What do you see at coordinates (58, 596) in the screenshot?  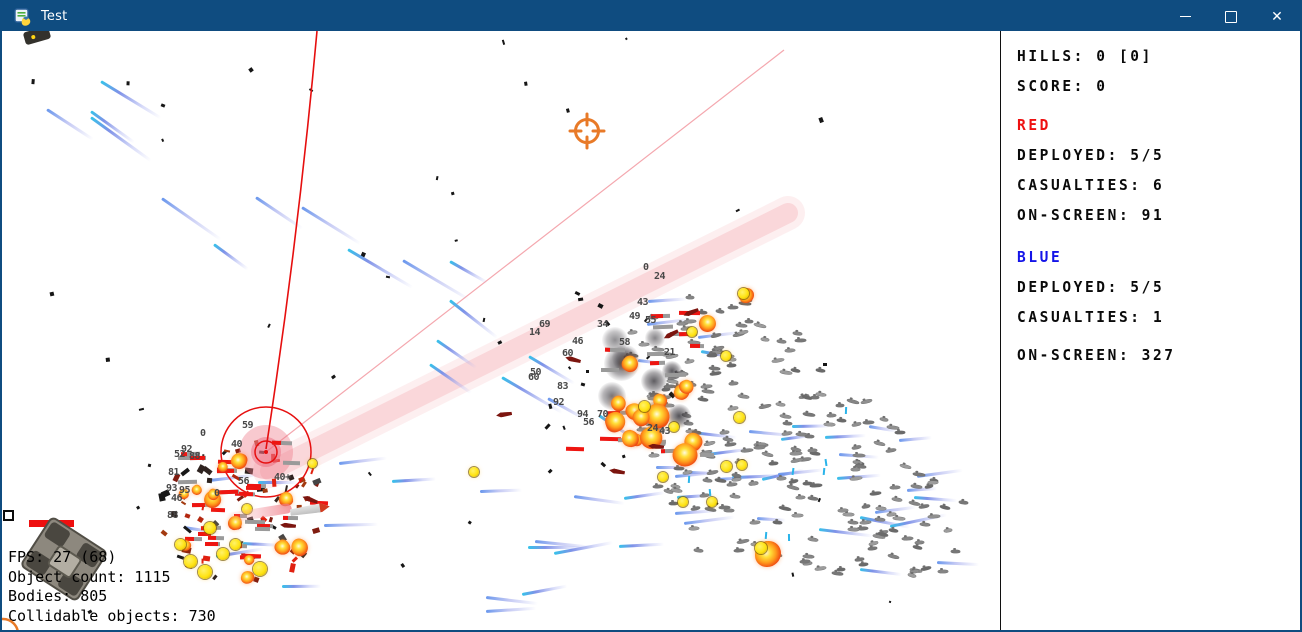 I see `debug-line: Bodies: 805` at bounding box center [58, 596].